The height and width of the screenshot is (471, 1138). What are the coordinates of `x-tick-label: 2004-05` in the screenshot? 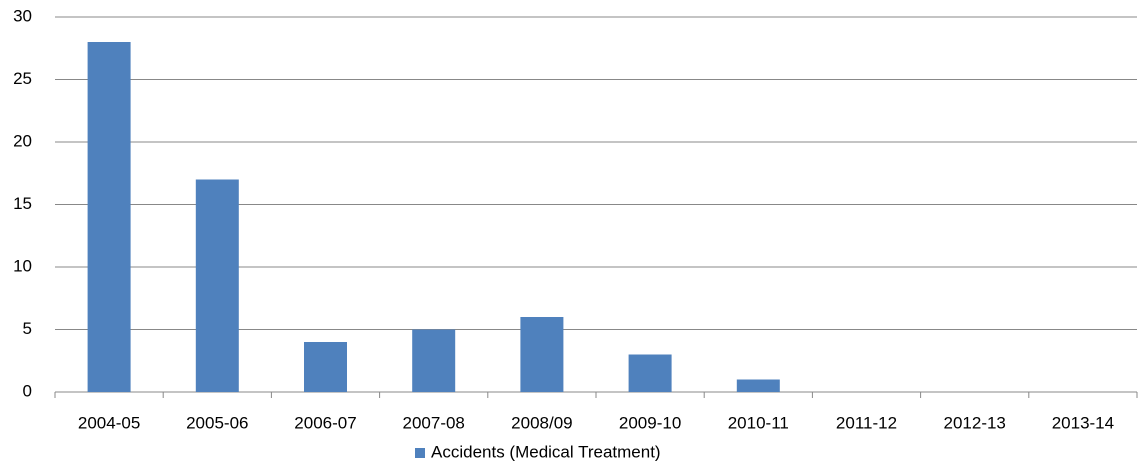 It's located at (109, 422).